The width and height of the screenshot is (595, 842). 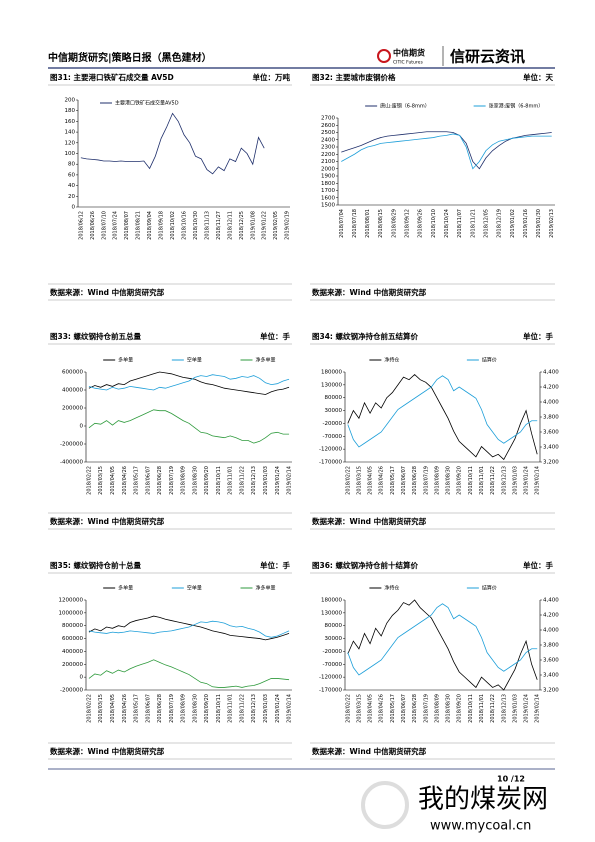 What do you see at coordinates (71, 197) in the screenshot?
I see `y-tick-label: 20` at bounding box center [71, 197].